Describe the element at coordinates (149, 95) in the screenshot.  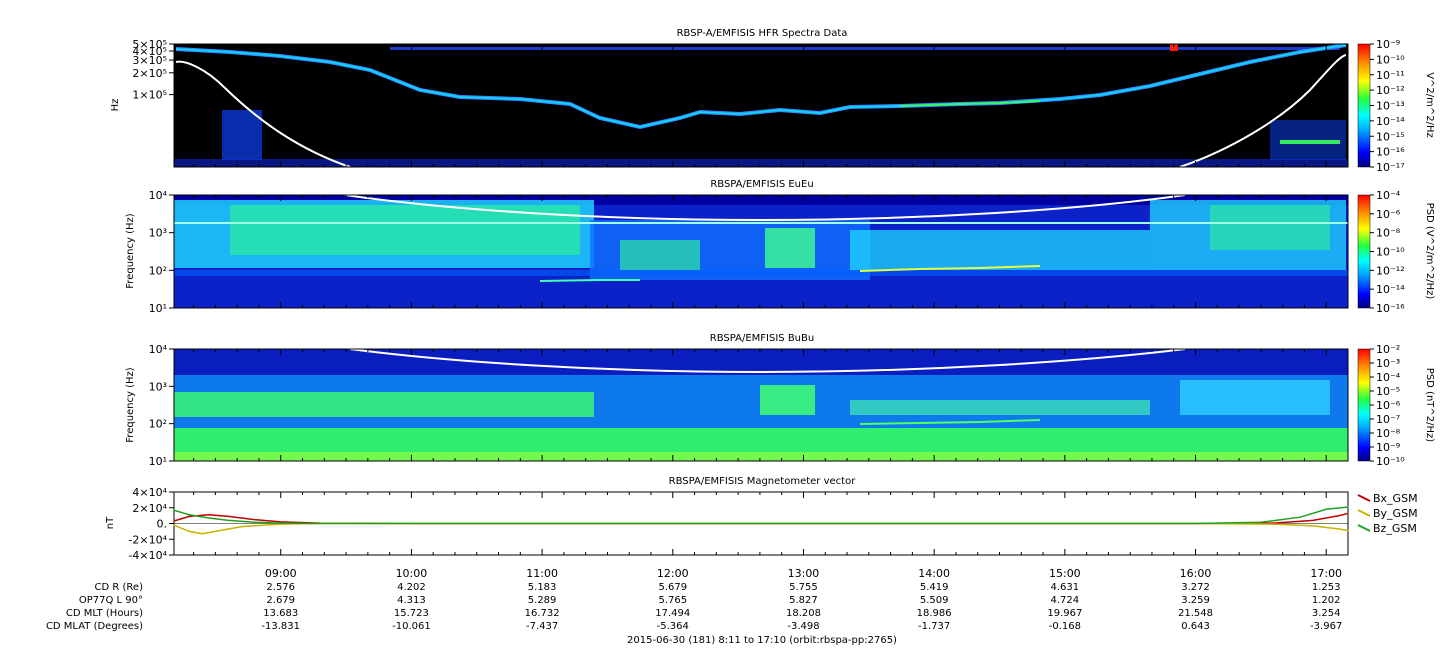
I see `ytick-label: 1×10⁵` at that location.